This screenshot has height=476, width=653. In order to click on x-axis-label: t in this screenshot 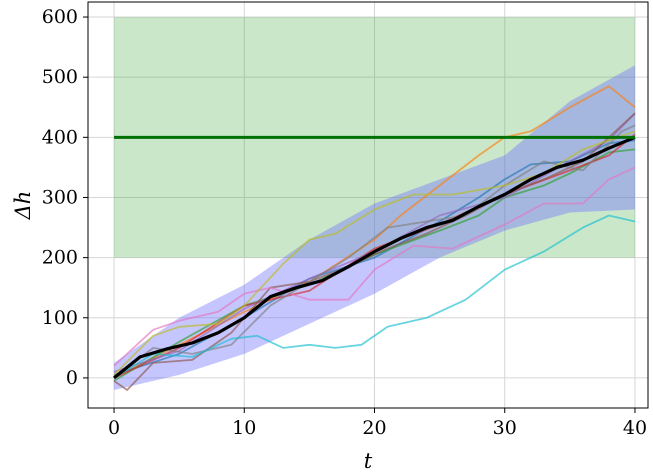, I will do `click(368, 461)`.